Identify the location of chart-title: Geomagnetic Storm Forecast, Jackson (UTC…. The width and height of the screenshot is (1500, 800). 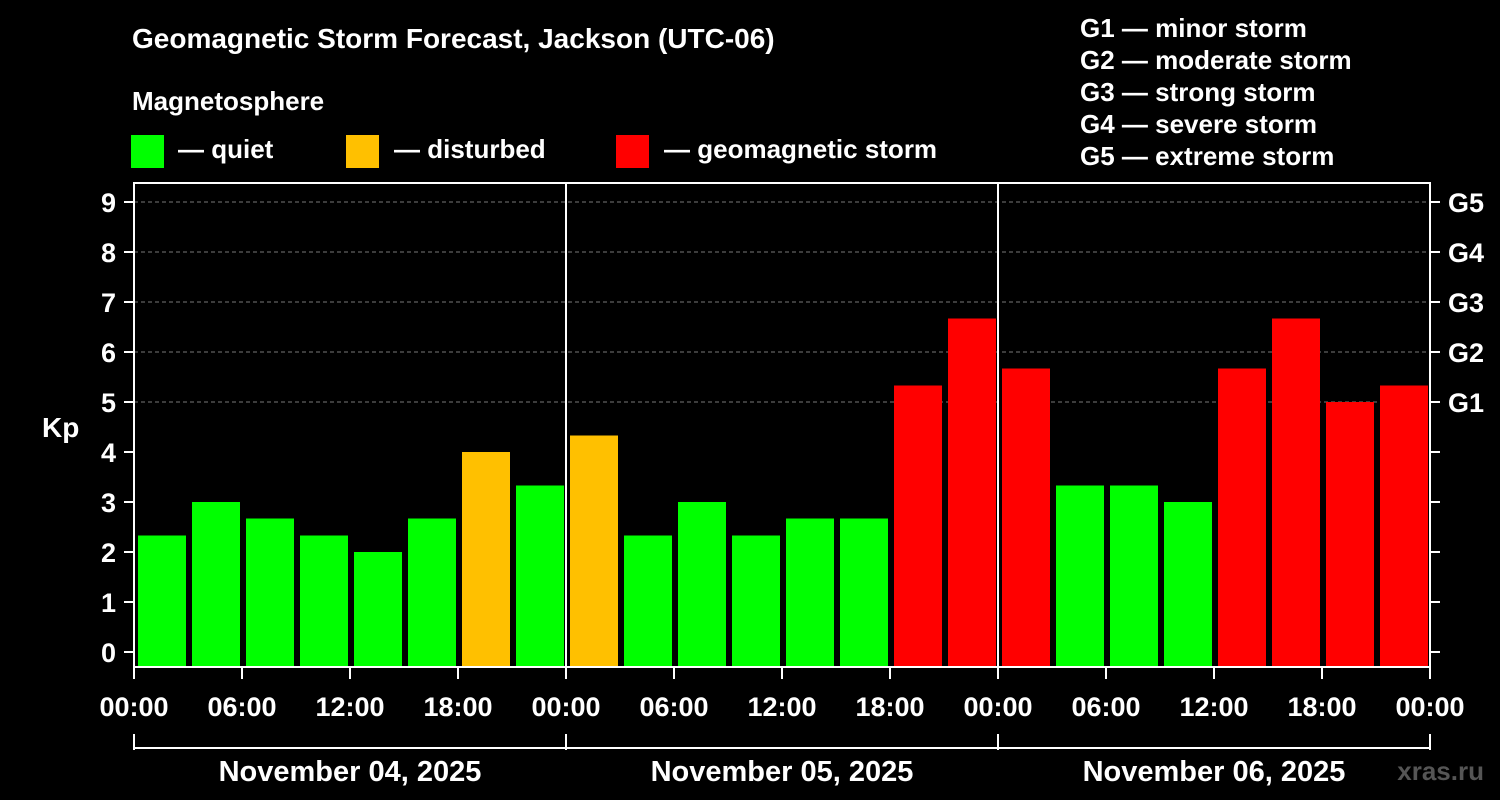
(453, 38).